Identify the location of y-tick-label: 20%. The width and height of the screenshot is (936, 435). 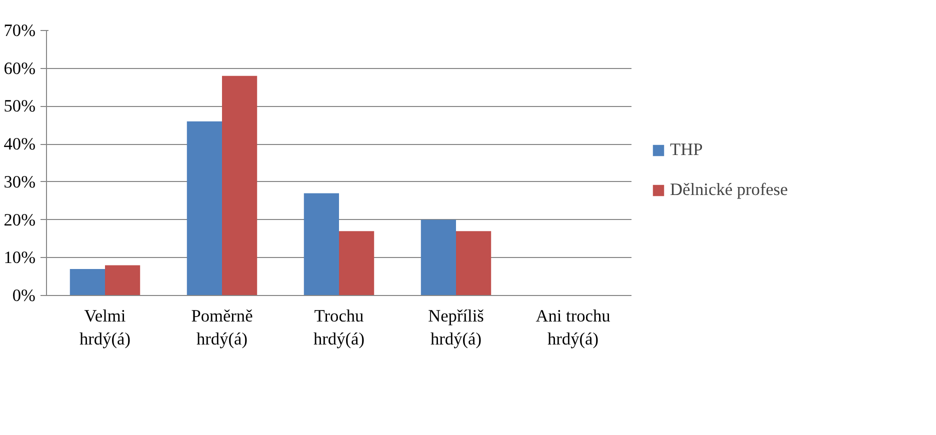
(20, 220).